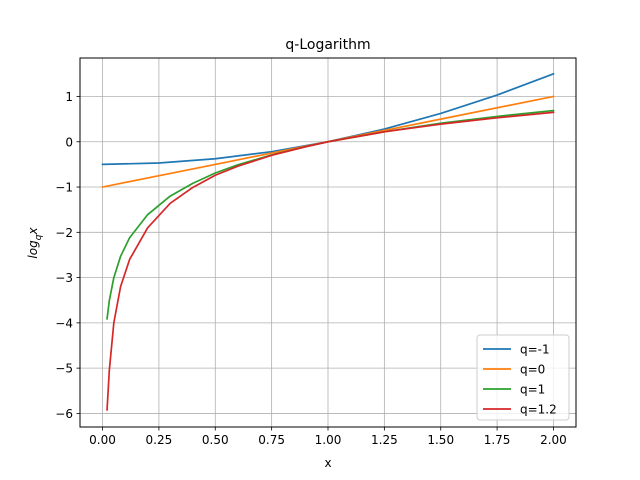  What do you see at coordinates (102, 440) in the screenshot?
I see `x-tick-label: 0.00` at bounding box center [102, 440].